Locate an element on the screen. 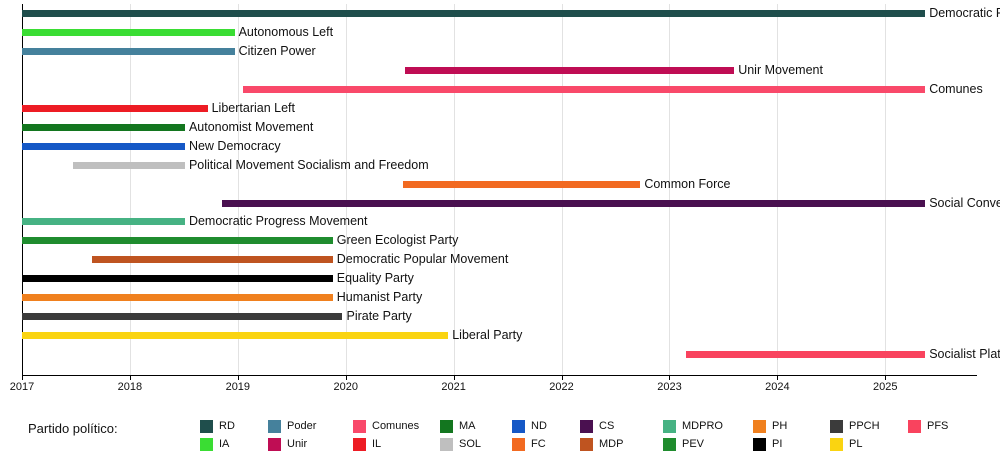 The height and width of the screenshot is (451, 1000). legend-item: Comunes is located at coordinates (386, 426).